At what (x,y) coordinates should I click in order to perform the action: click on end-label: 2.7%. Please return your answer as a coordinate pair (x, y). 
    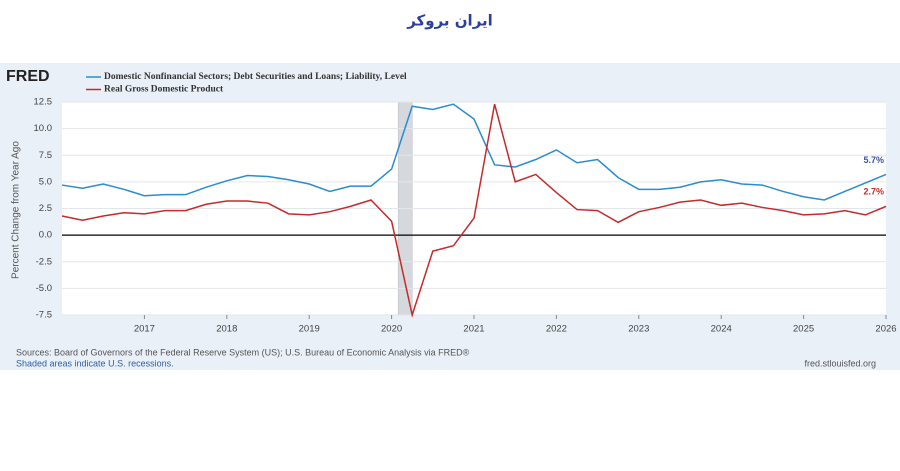
    Looking at the image, I should click on (873, 192).